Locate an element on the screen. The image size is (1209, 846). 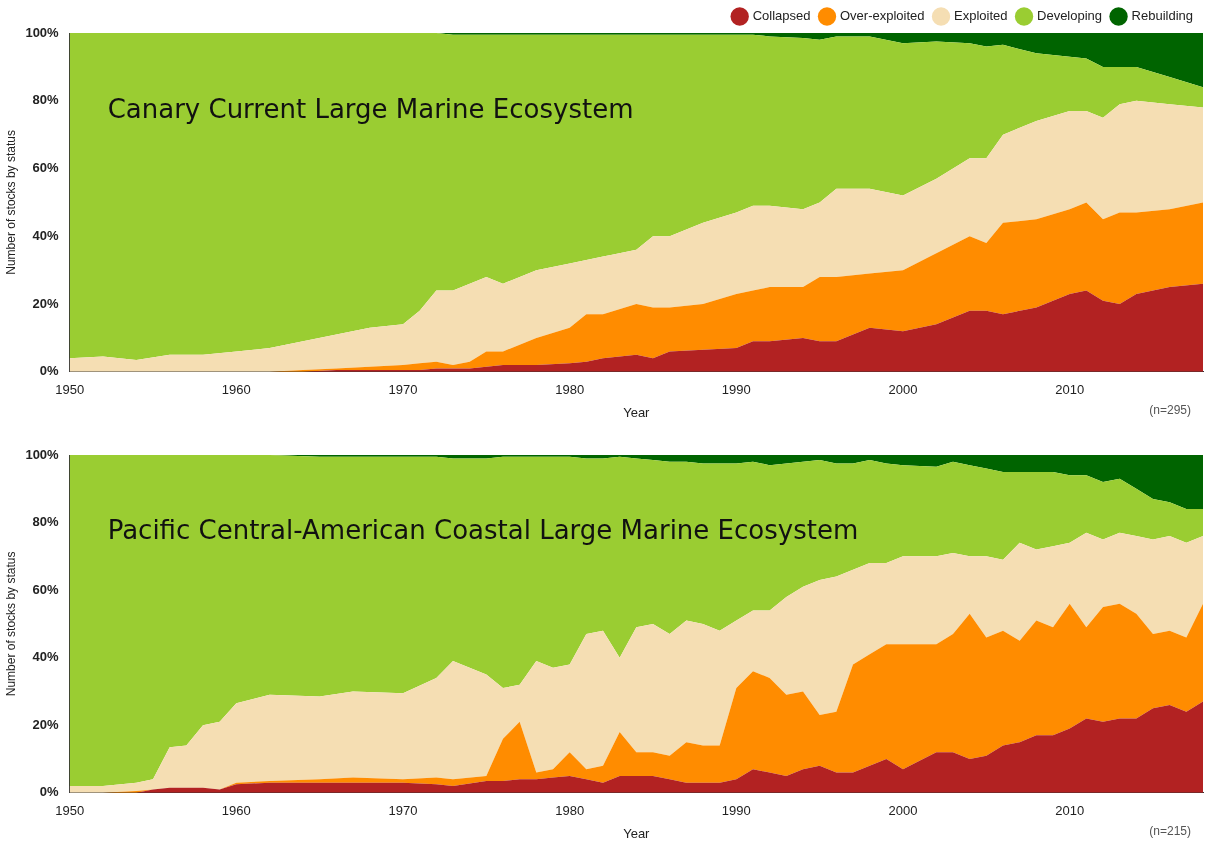
text: (n=295) is located at coordinates (1170, 410).